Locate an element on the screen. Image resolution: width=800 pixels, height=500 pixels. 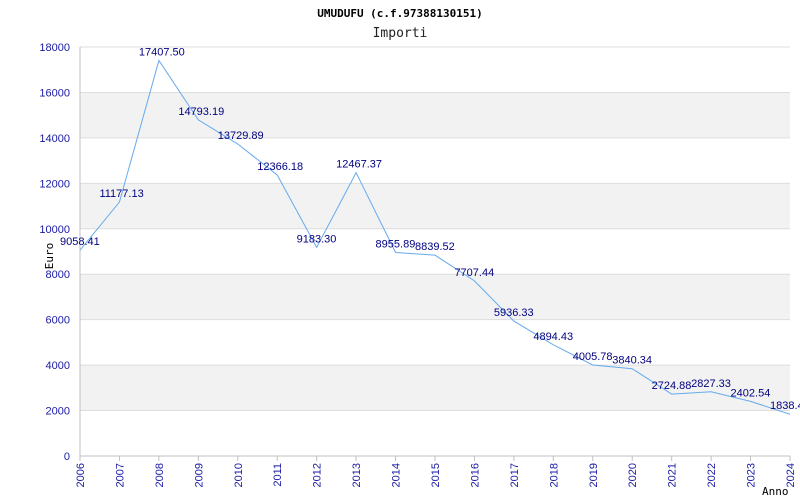
chart-subtitle: Importi is located at coordinates (400, 33).